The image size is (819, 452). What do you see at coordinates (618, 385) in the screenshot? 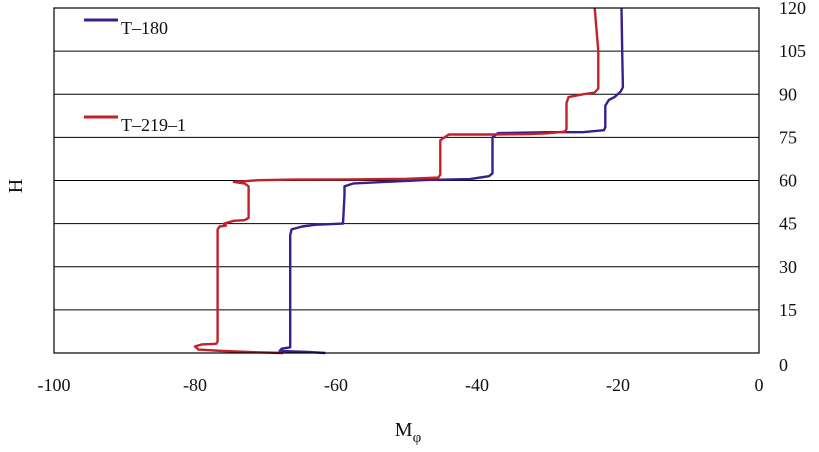
I see `x-tick-label: -20` at bounding box center [618, 385].